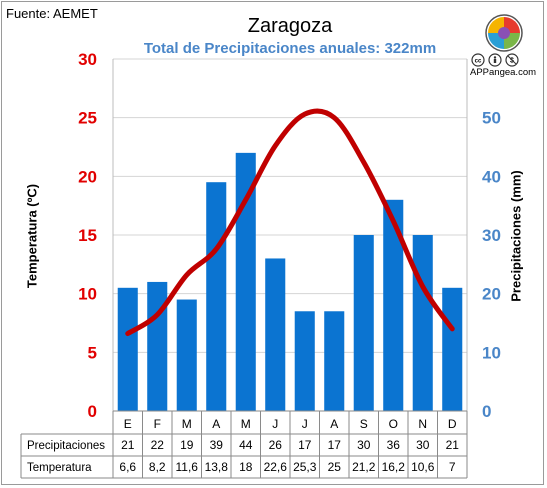 The image size is (547, 488). I want to click on table-precip-value: 22, so click(158, 445).